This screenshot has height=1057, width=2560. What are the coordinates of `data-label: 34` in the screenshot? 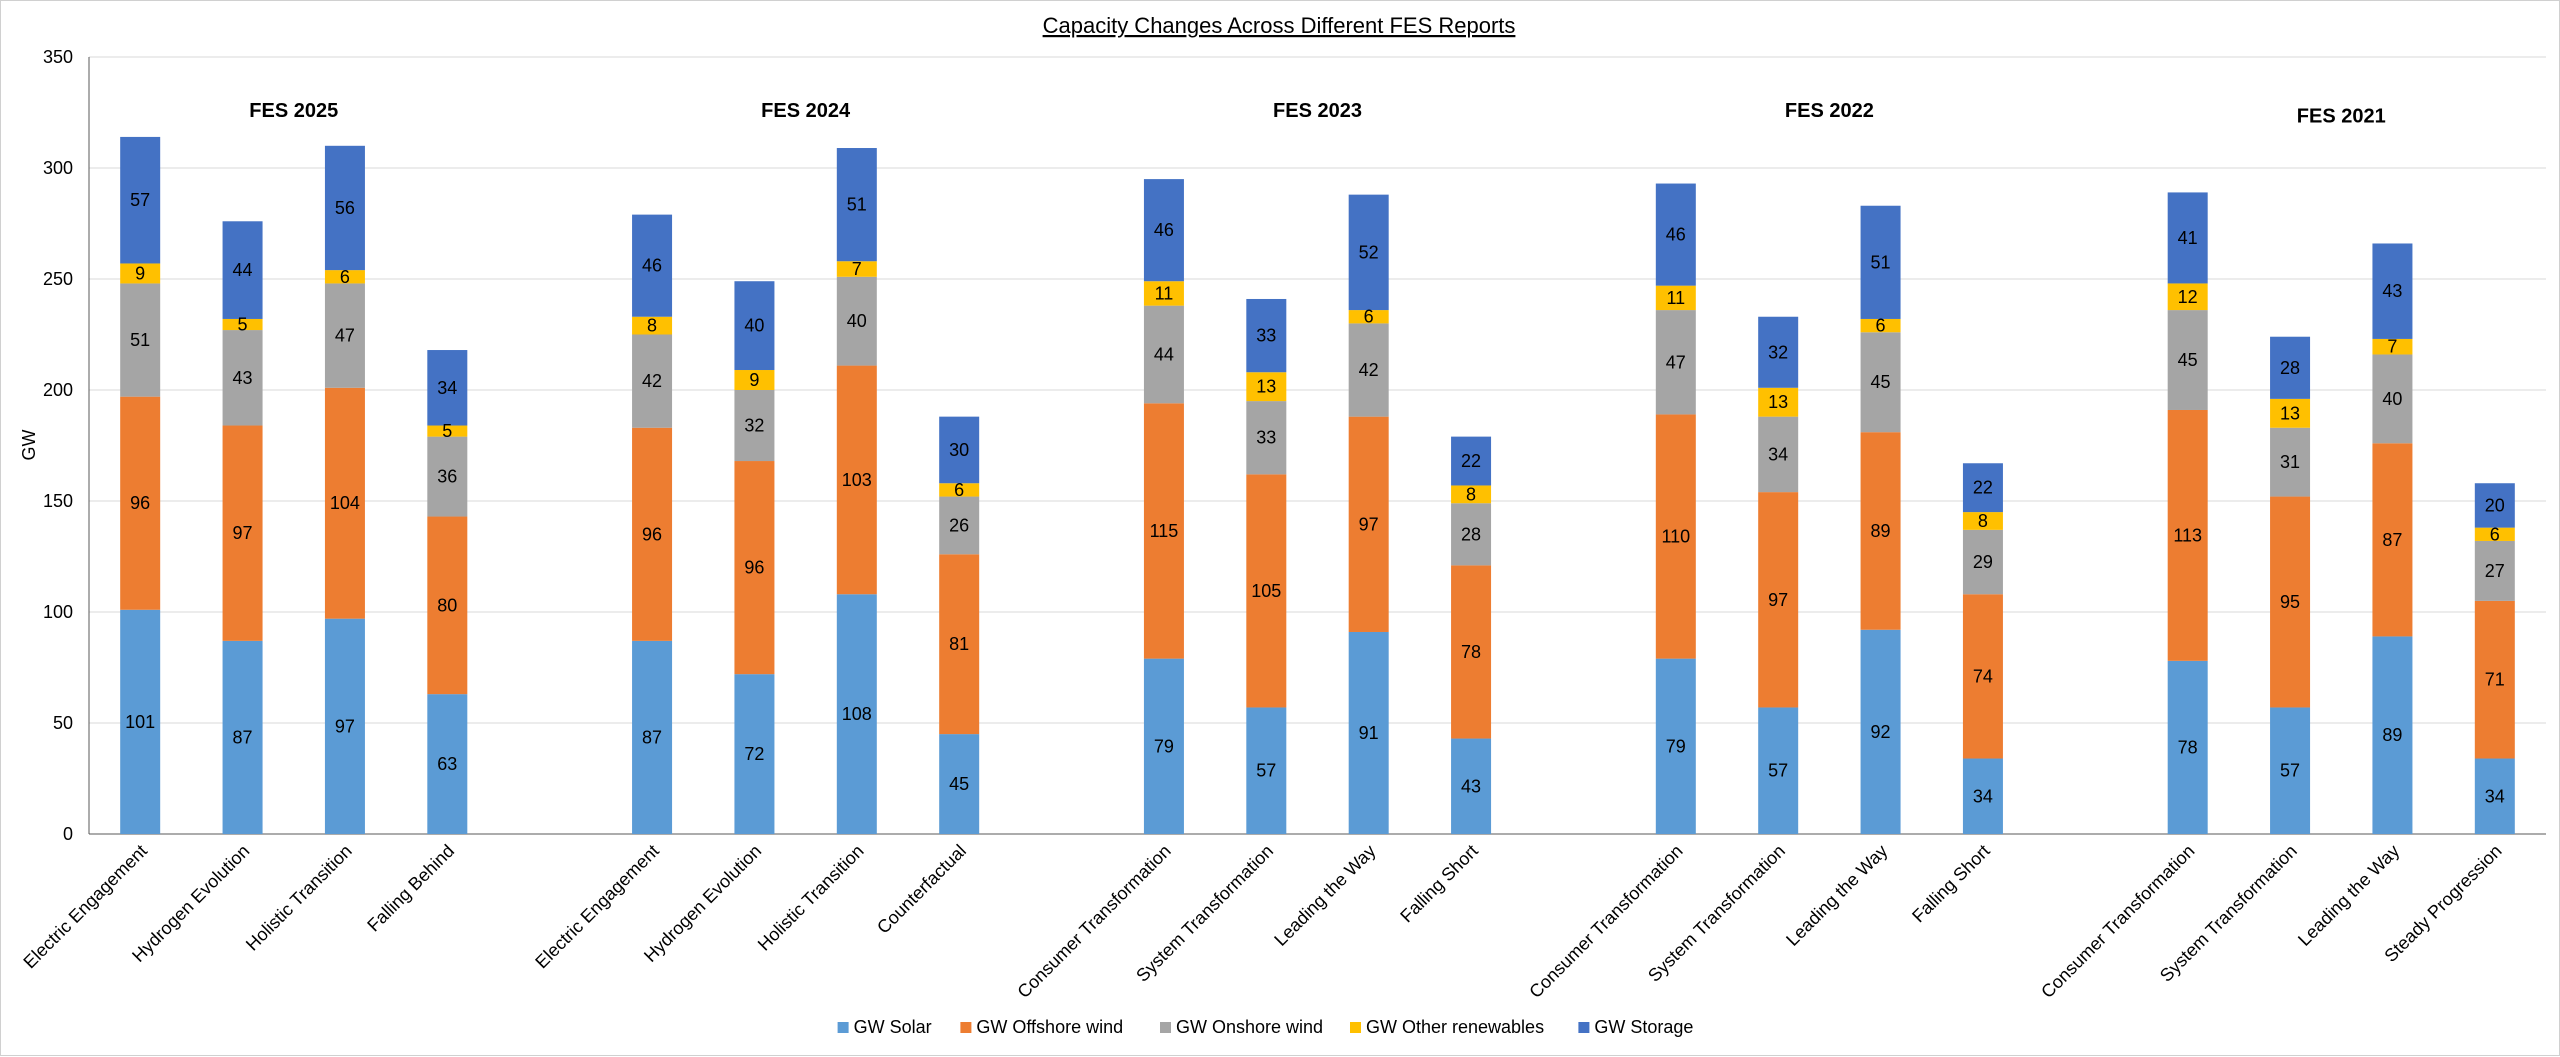 It's located at (1983, 796).